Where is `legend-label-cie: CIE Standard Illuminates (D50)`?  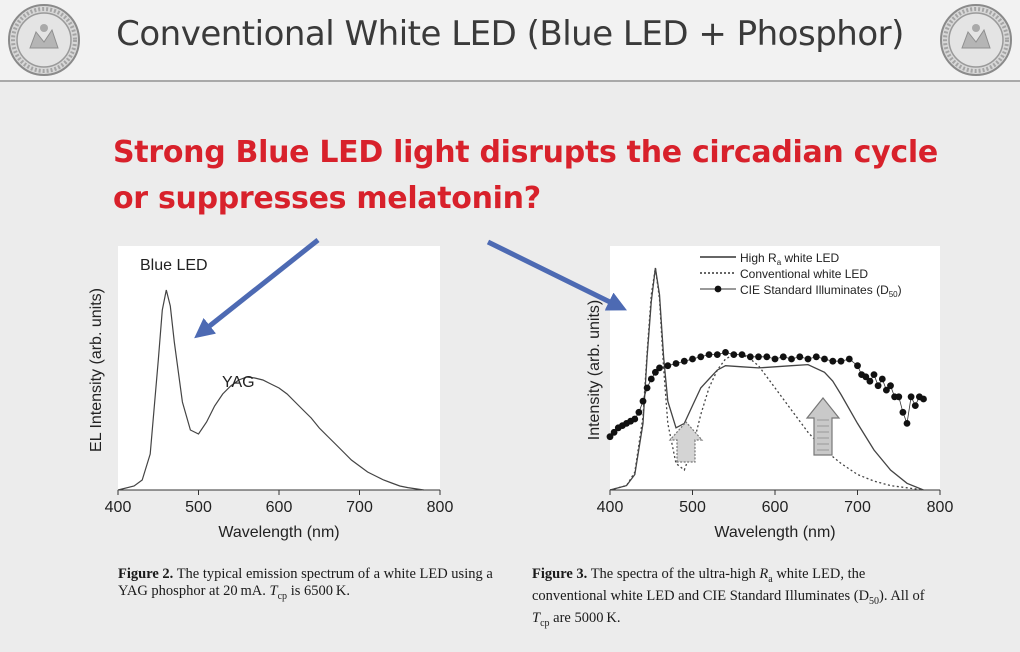 legend-label-cie: CIE Standard Illuminates (D50) is located at coordinates (821, 291).